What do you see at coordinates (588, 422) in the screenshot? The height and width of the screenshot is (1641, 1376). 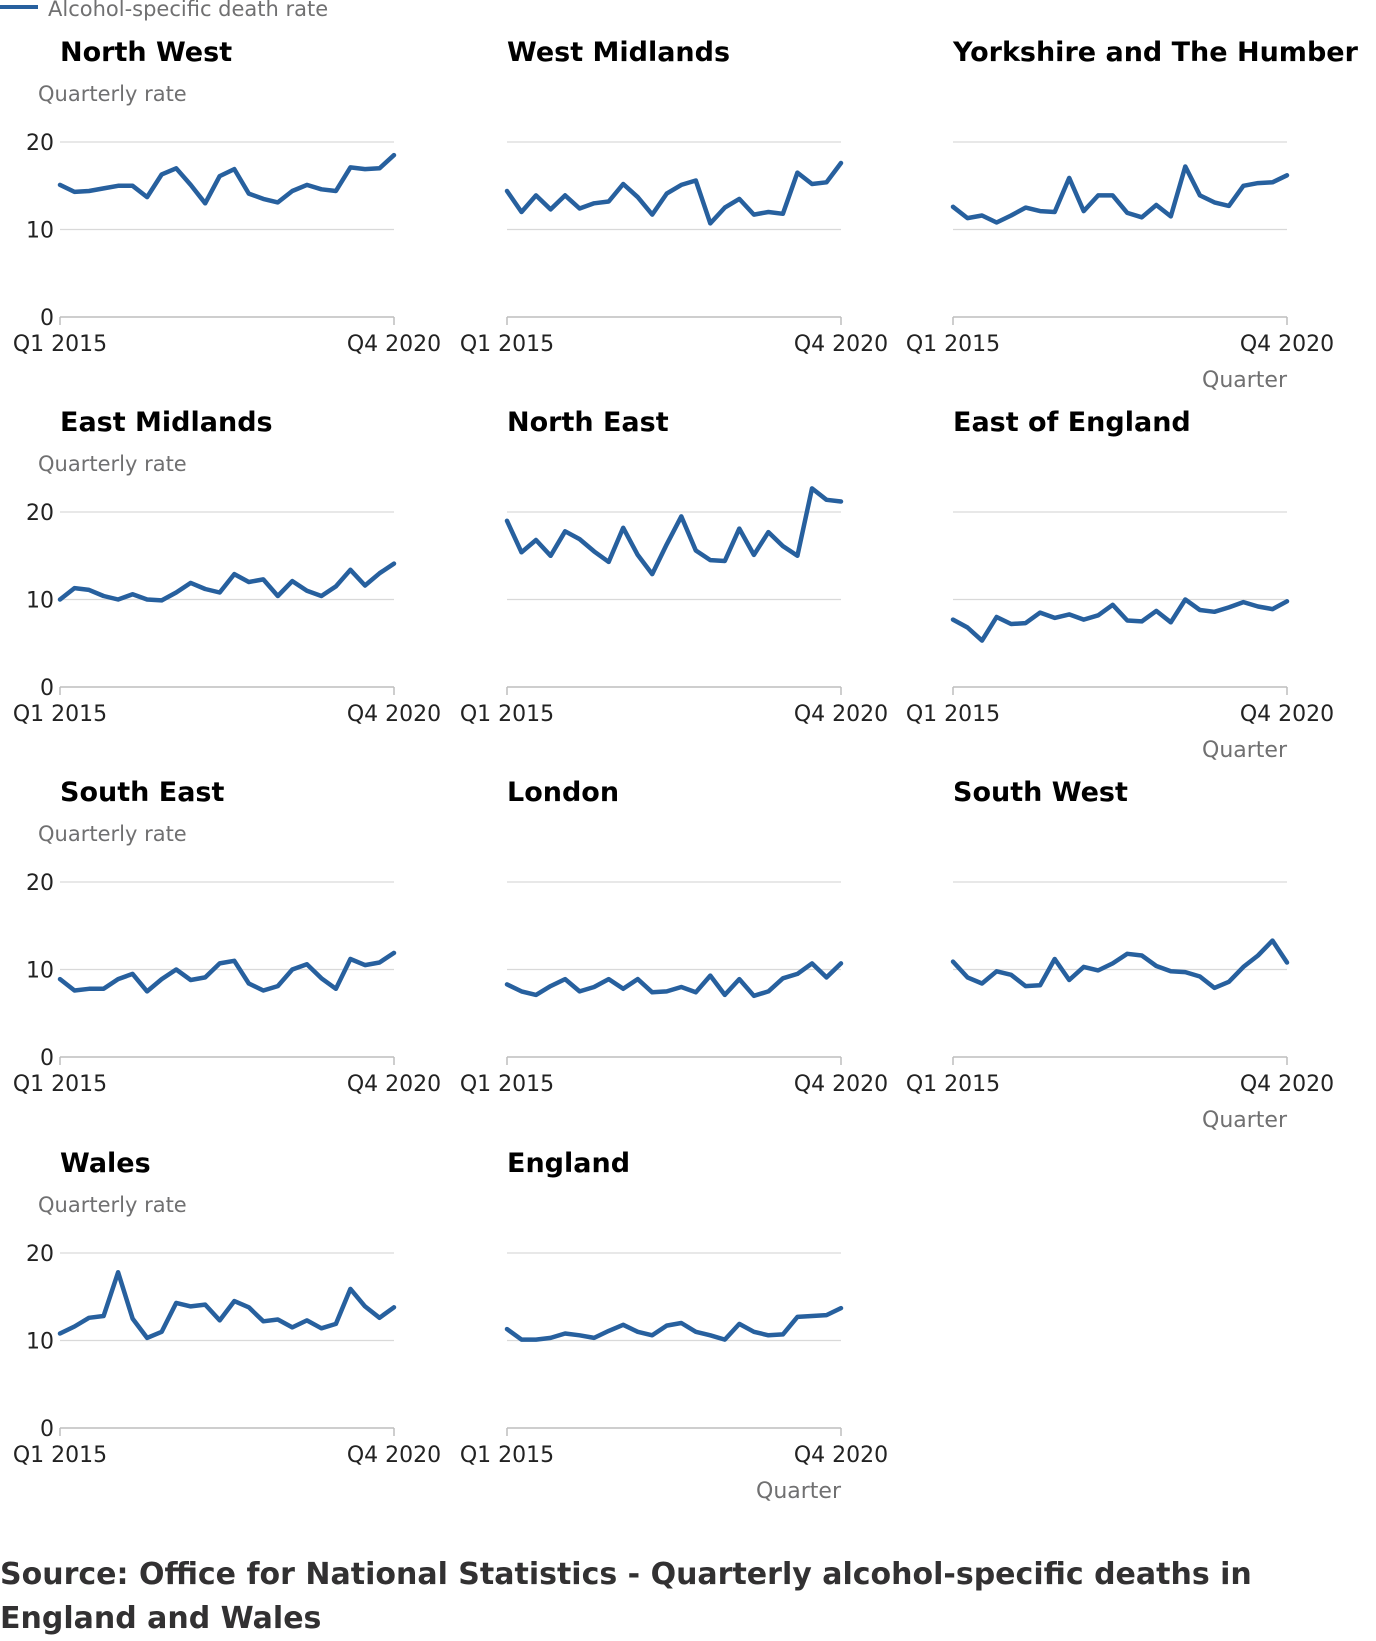 I see `panel-title: North East` at bounding box center [588, 422].